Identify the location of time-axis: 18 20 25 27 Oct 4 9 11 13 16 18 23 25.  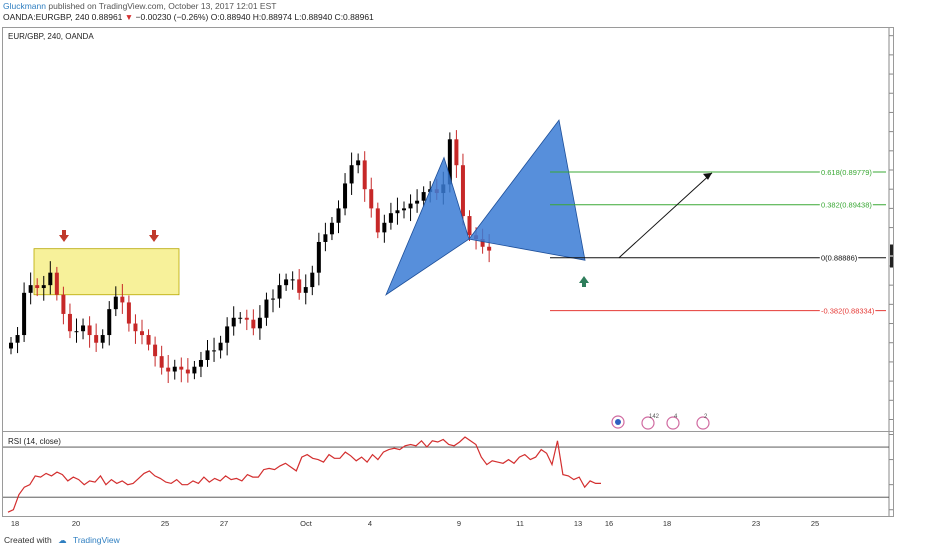
(415, 523).